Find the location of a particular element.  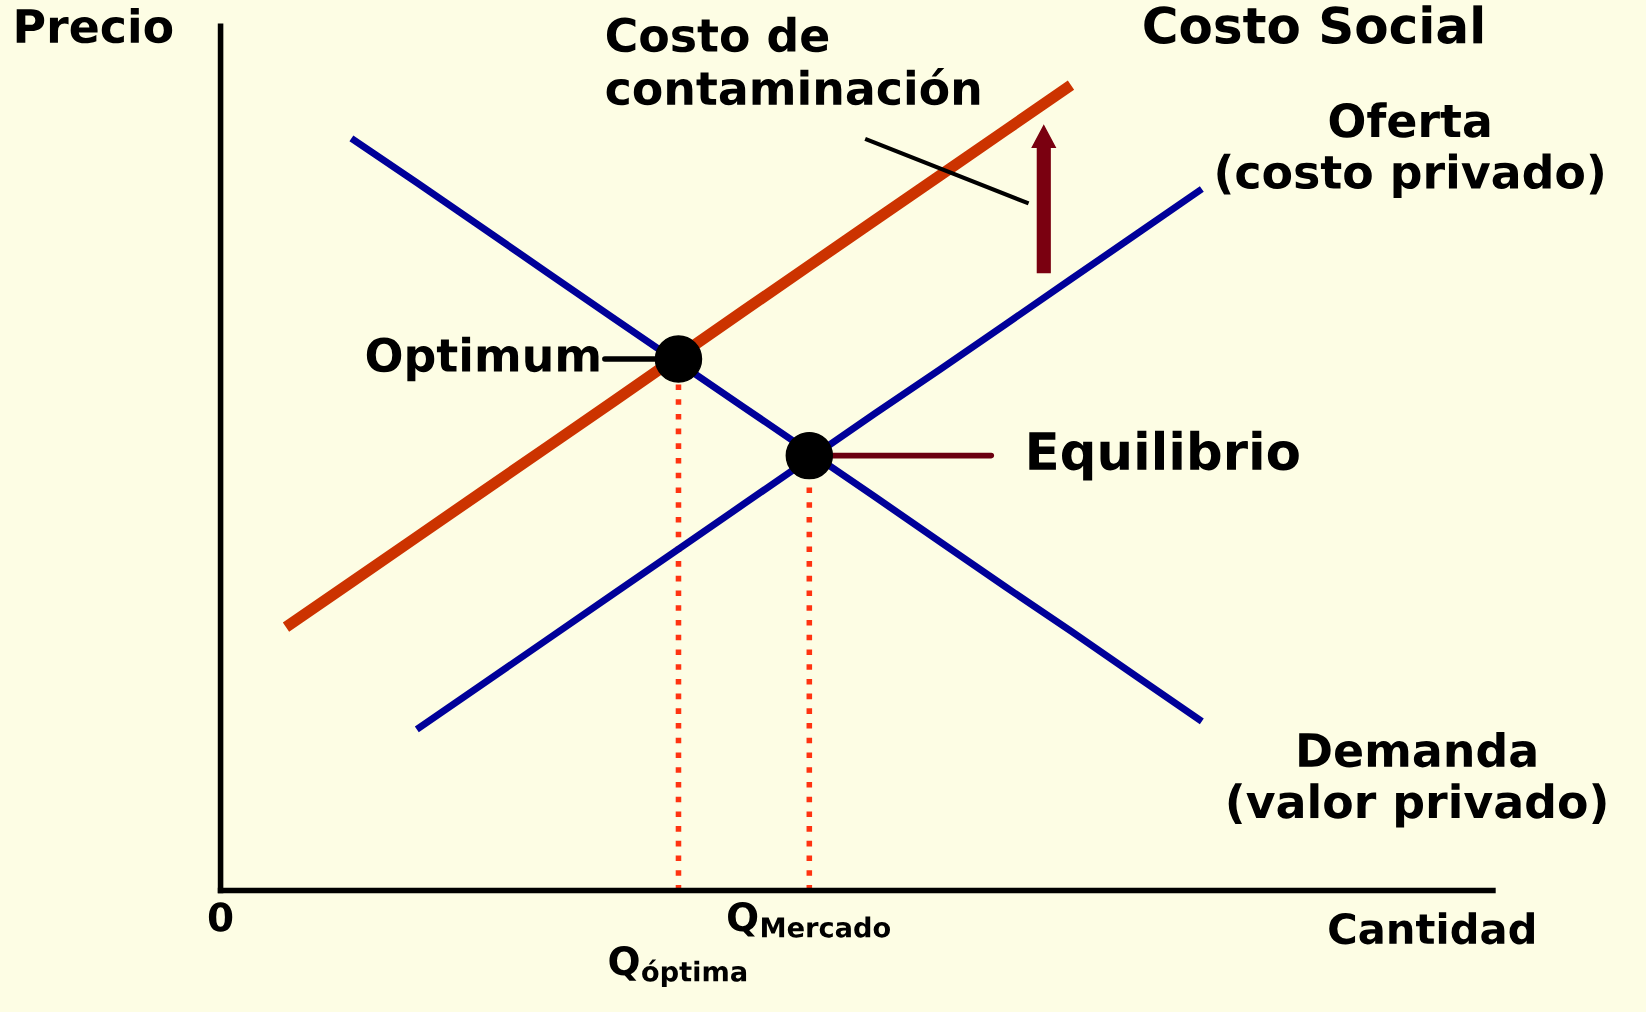

annotation: Optimum is located at coordinates (482, 359).